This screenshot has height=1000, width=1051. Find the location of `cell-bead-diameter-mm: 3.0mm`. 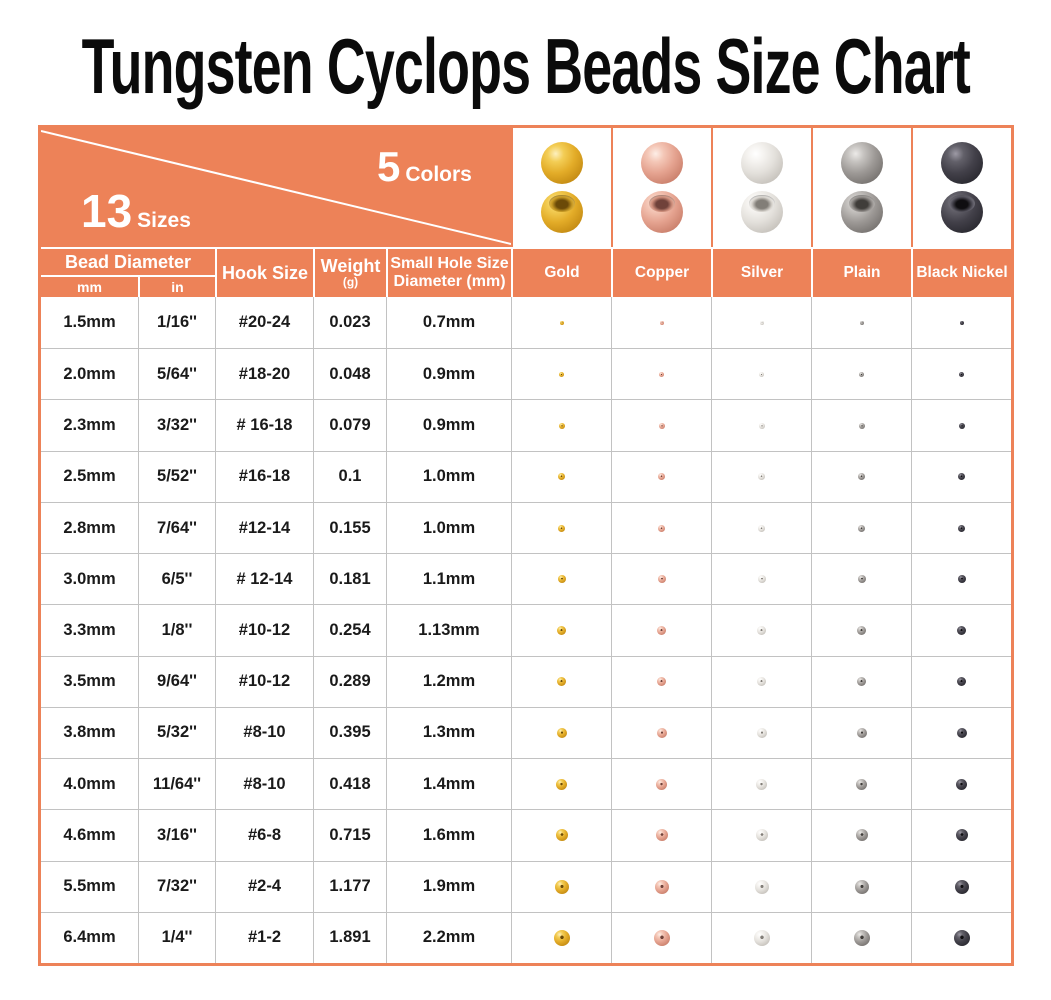

cell-bead-diameter-mm: 3.0mm is located at coordinates (89, 578).